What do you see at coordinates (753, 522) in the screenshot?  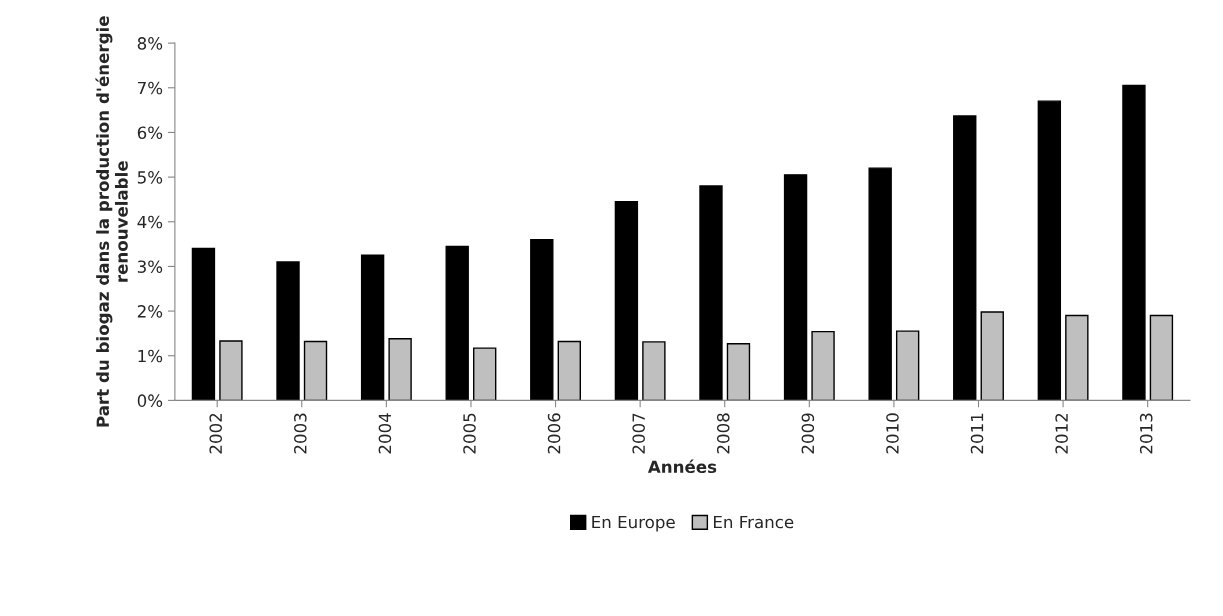 I see `legend-label: En France` at bounding box center [753, 522].